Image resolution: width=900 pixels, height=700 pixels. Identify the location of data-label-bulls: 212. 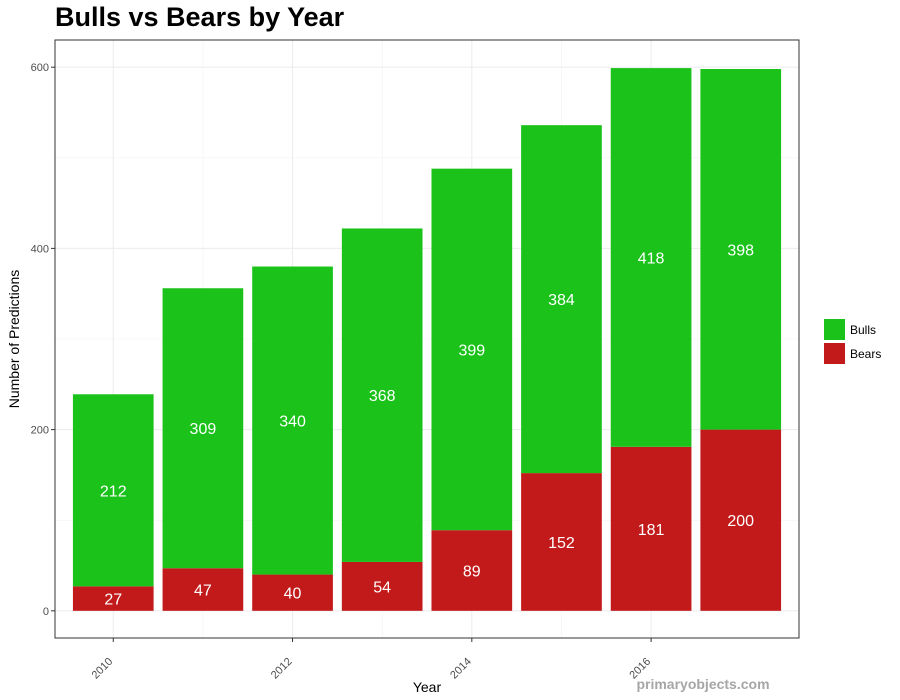
(113, 491).